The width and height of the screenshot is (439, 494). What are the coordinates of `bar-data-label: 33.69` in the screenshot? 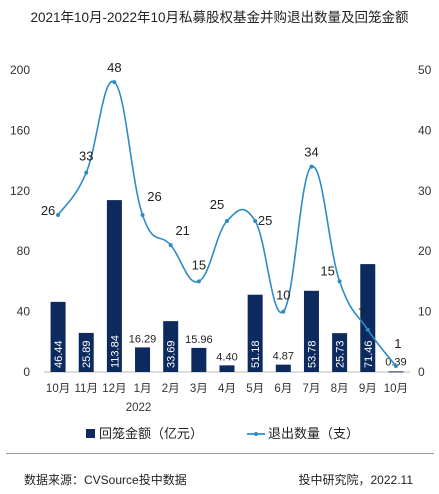 It's located at (172, 354).